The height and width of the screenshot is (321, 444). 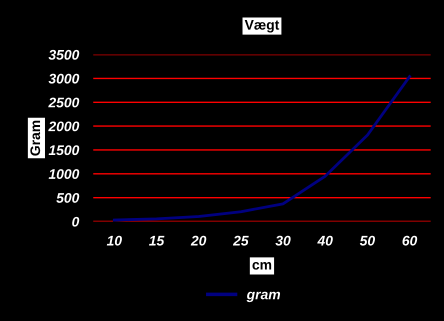 I want to click on x-tick-label: 50, so click(x=367, y=241).